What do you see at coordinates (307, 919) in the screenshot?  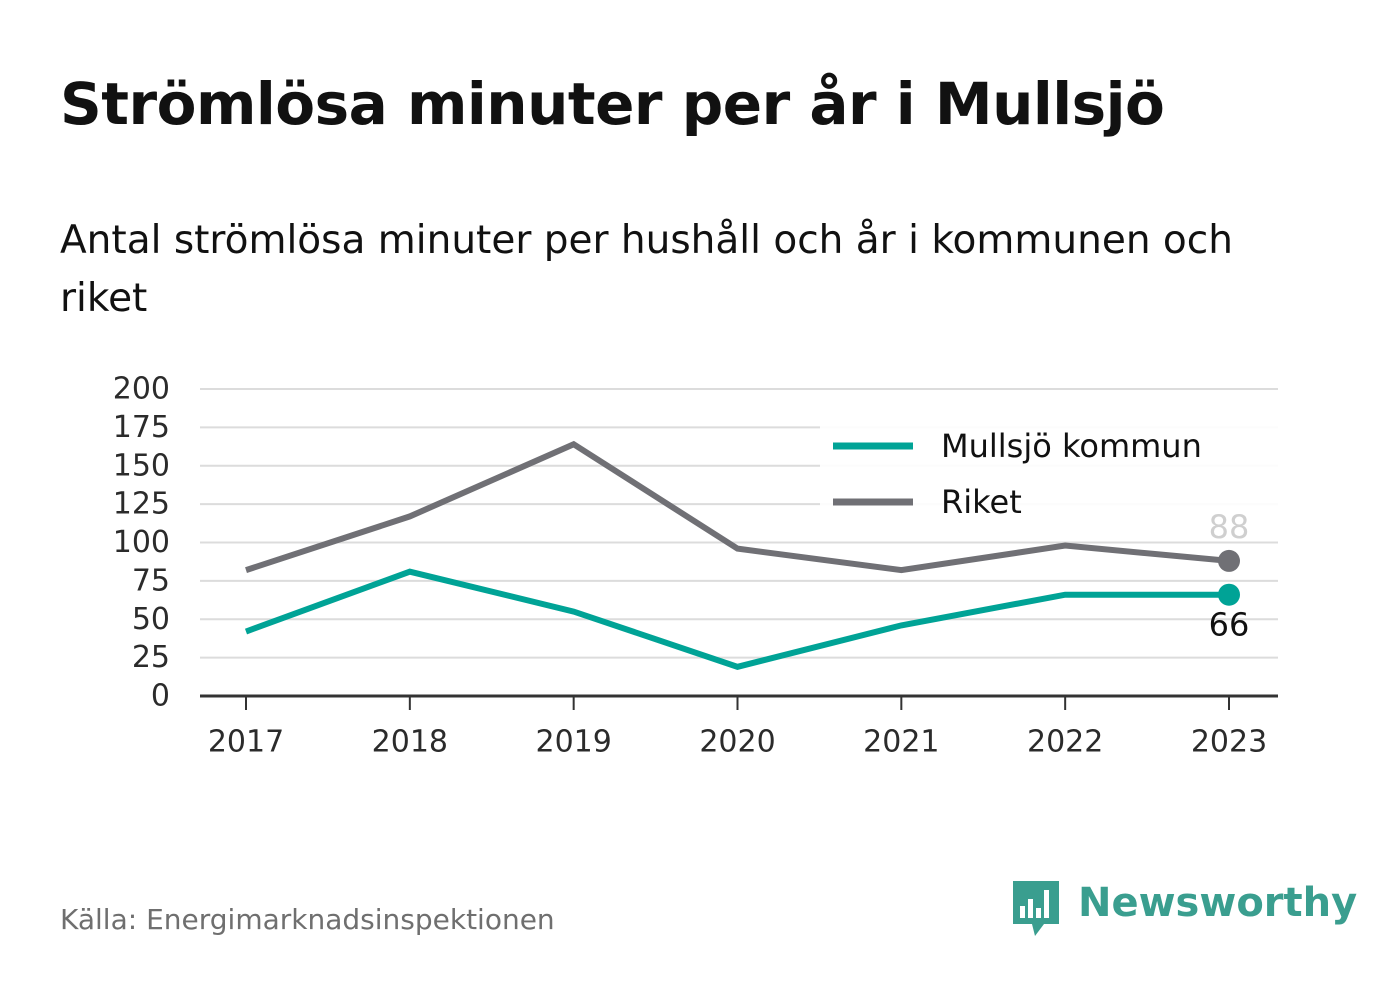 I see `source-note: Källa: Energimarknadsinspektionen` at bounding box center [307, 919].